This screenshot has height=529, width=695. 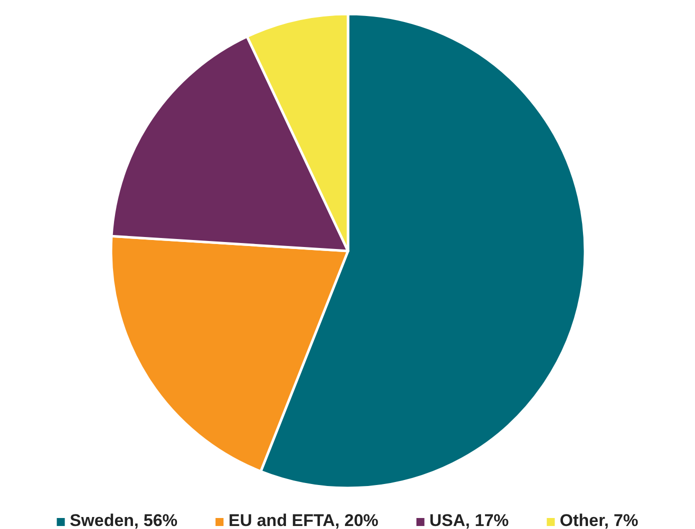 I want to click on legend-label: Sweden, 56%, so click(x=124, y=520).